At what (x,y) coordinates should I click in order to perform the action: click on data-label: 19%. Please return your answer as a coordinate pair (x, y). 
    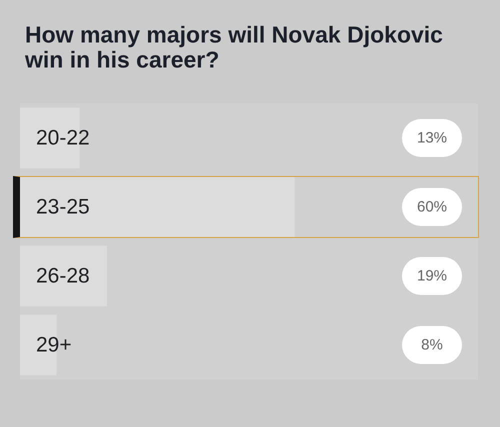
    Looking at the image, I should click on (432, 276).